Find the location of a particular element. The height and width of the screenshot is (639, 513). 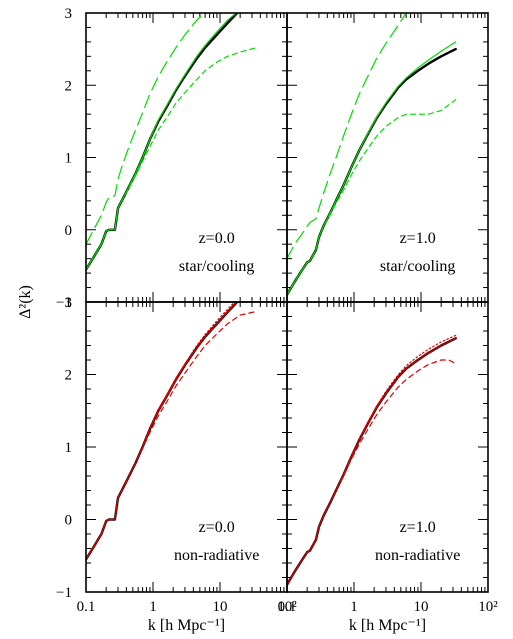

series-group-top-left is located at coordinates (172, 142).